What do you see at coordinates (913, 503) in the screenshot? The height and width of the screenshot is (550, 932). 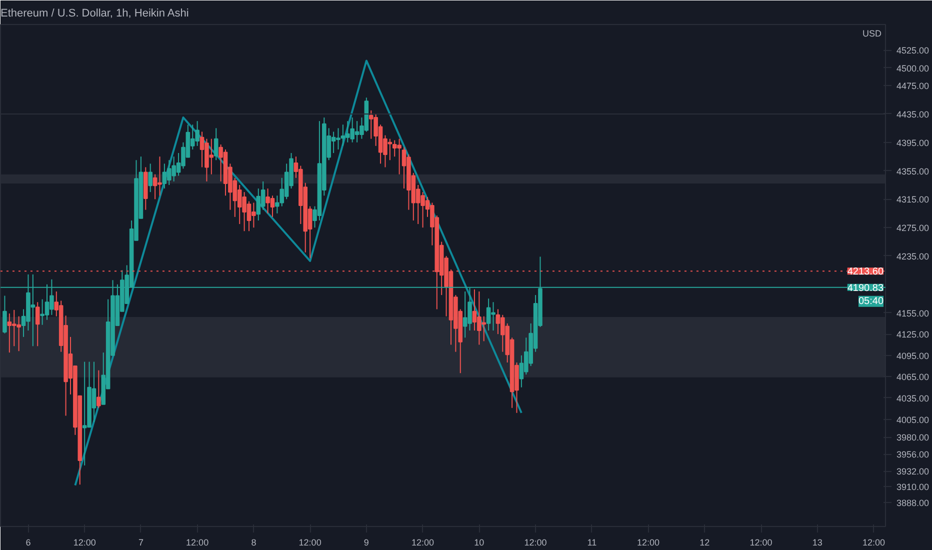 I see `y-tick-label: 3888.00` at bounding box center [913, 503].